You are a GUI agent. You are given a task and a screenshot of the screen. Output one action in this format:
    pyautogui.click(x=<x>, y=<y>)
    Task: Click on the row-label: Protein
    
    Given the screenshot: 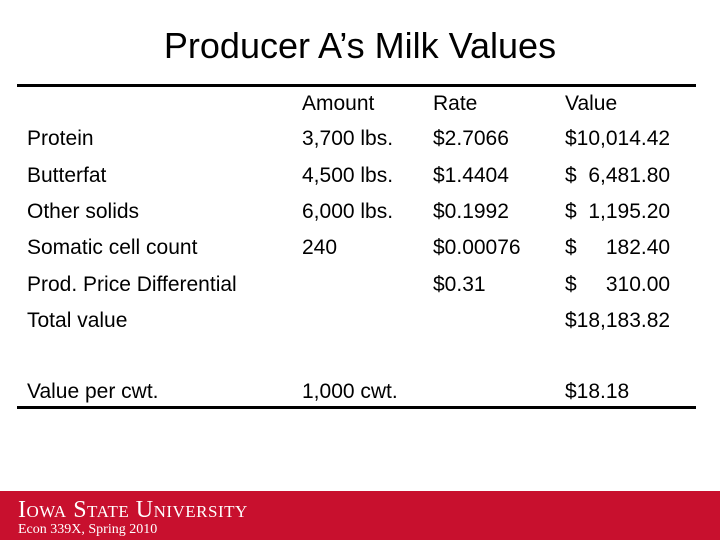 What is the action you would take?
    pyautogui.click(x=60, y=138)
    